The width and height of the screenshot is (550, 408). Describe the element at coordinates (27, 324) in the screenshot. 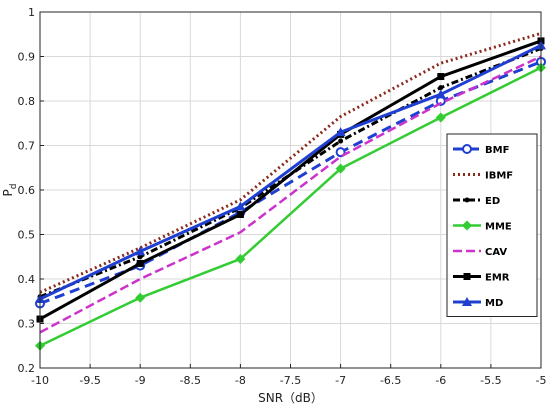

I see `y-tick-label: 0.3` at that location.